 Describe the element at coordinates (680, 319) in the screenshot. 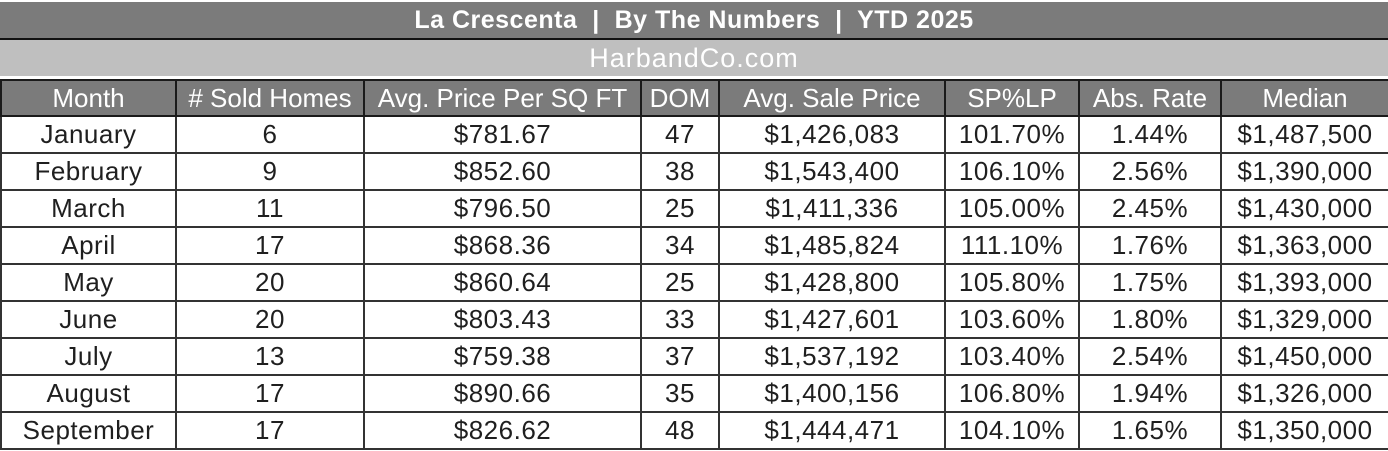

I see `value-cell: 33` at that location.